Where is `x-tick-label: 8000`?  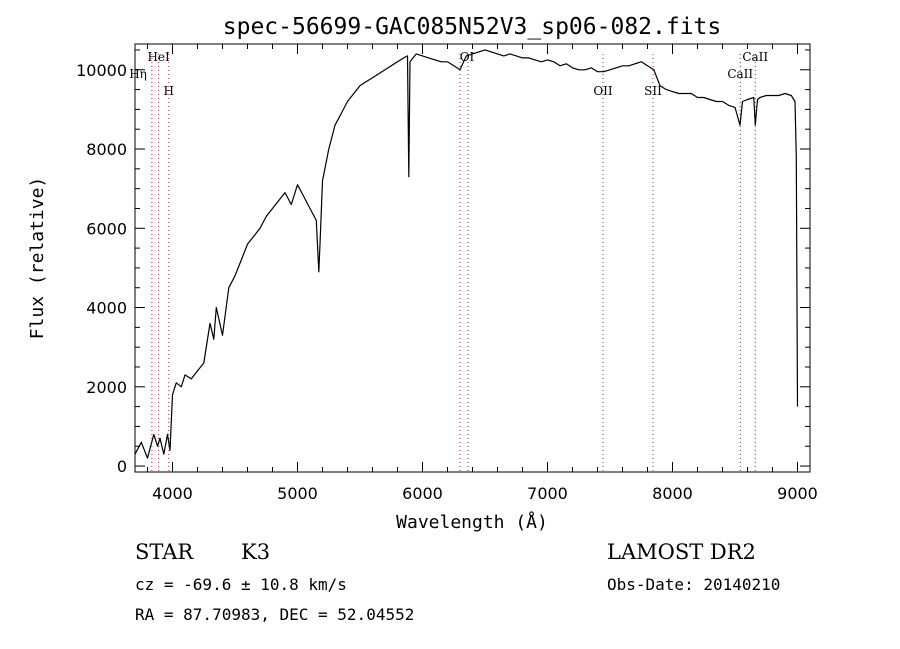 x-tick-label: 8000 is located at coordinates (672, 493).